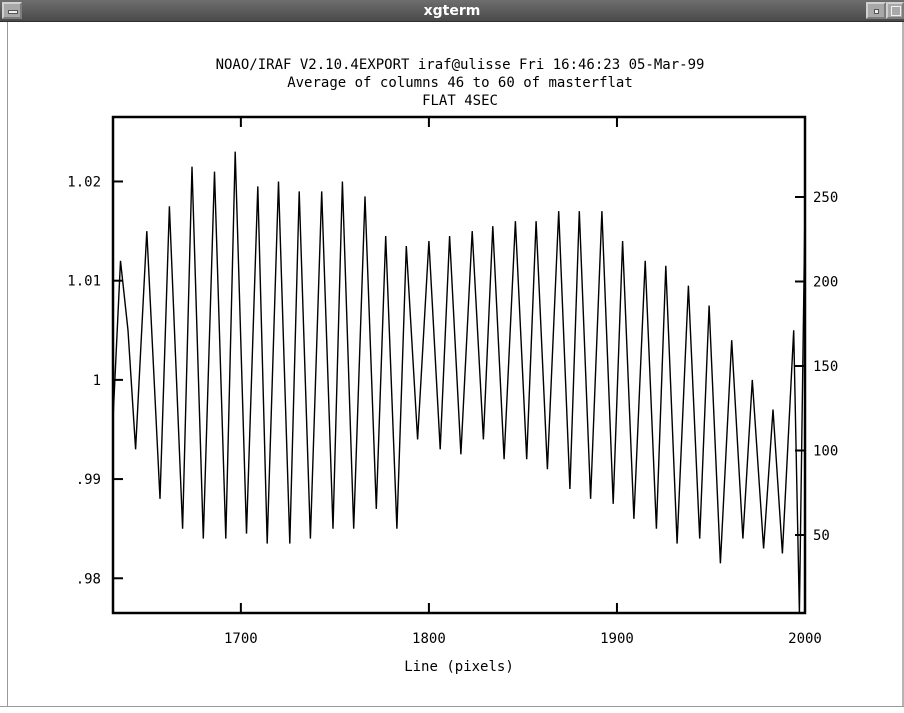  What do you see at coordinates (84, 282) in the screenshot?
I see `y-tick-label: 1.01` at bounding box center [84, 282].